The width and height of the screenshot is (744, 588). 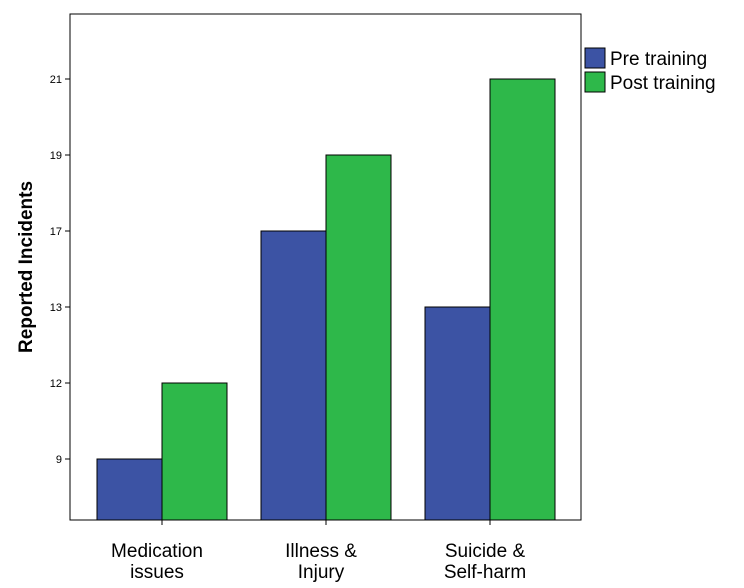 I want to click on x-category-label: Medication issues, so click(x=157, y=562).